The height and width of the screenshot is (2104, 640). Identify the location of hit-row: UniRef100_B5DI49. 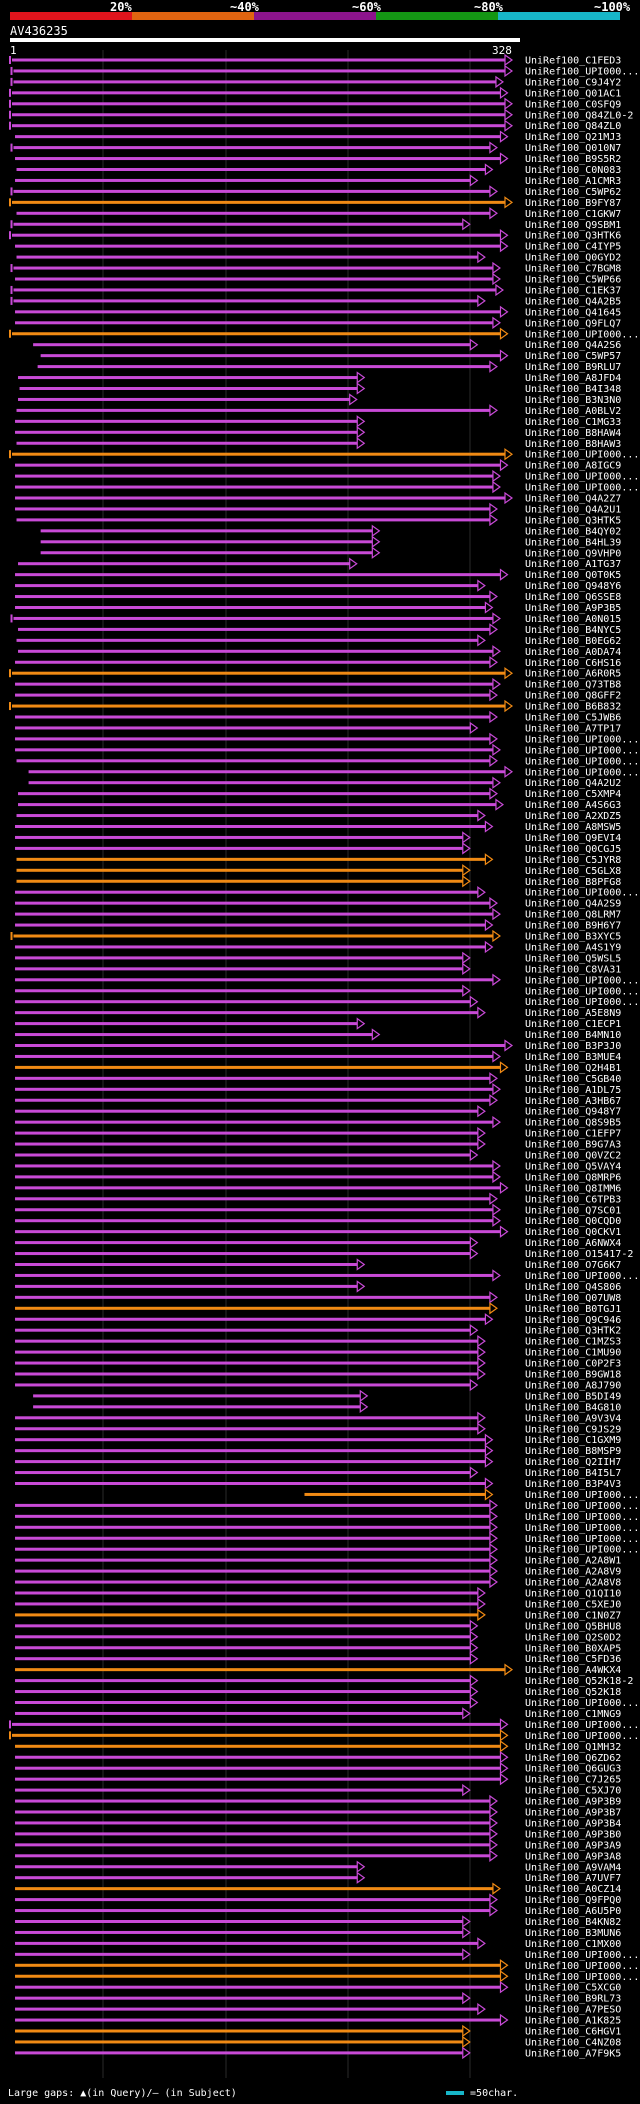
(327, 1396).